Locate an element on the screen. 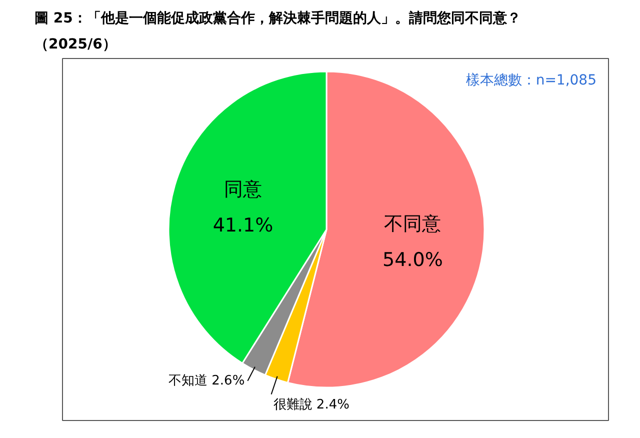  slice-label: 不同意 is located at coordinates (413, 224).